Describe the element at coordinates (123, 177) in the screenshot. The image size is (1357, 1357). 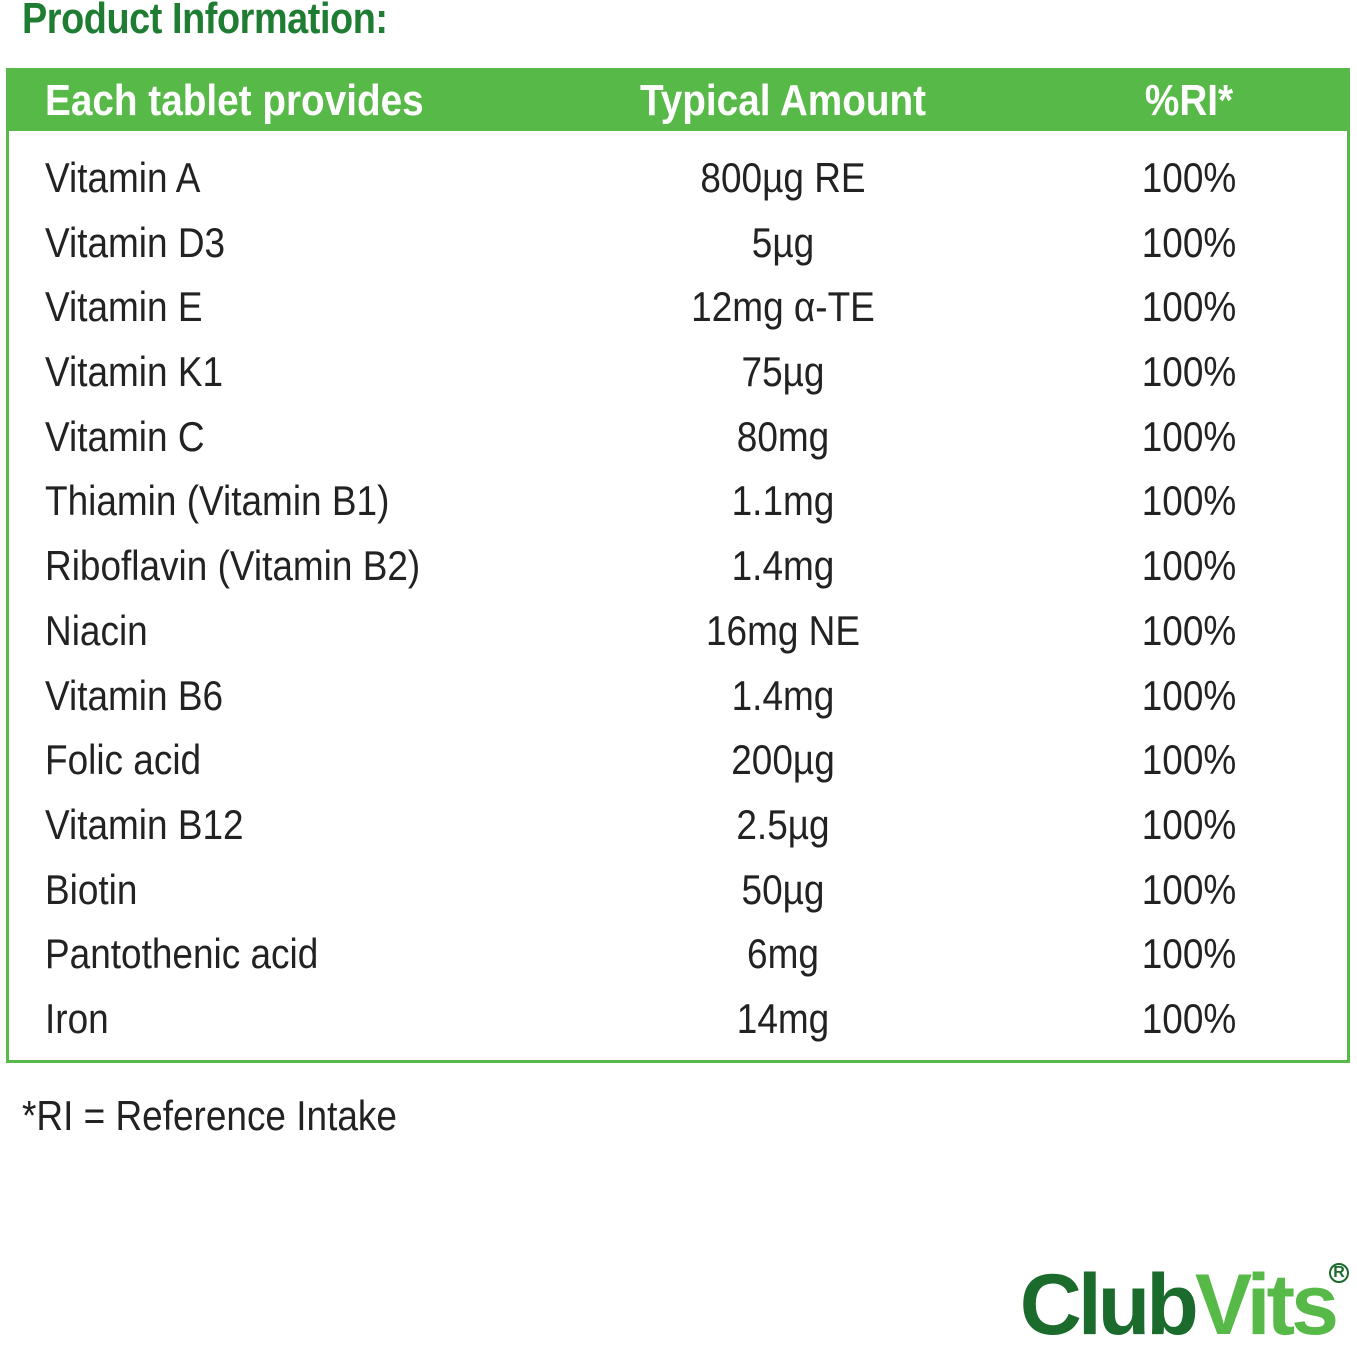
I see `nutrient-cell: Vitamin A` at that location.